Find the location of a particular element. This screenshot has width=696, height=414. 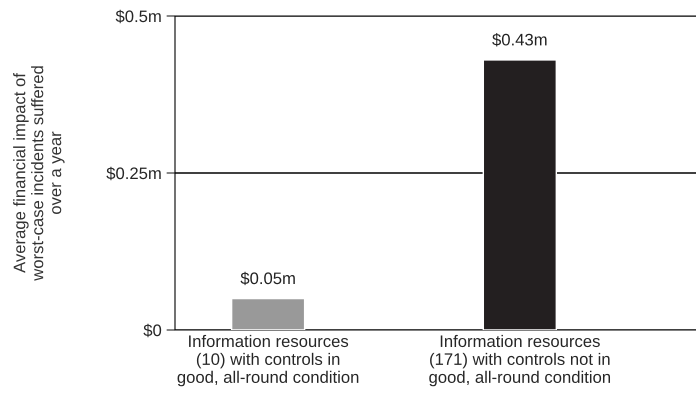

data-label: $0.43m is located at coordinates (519, 40).